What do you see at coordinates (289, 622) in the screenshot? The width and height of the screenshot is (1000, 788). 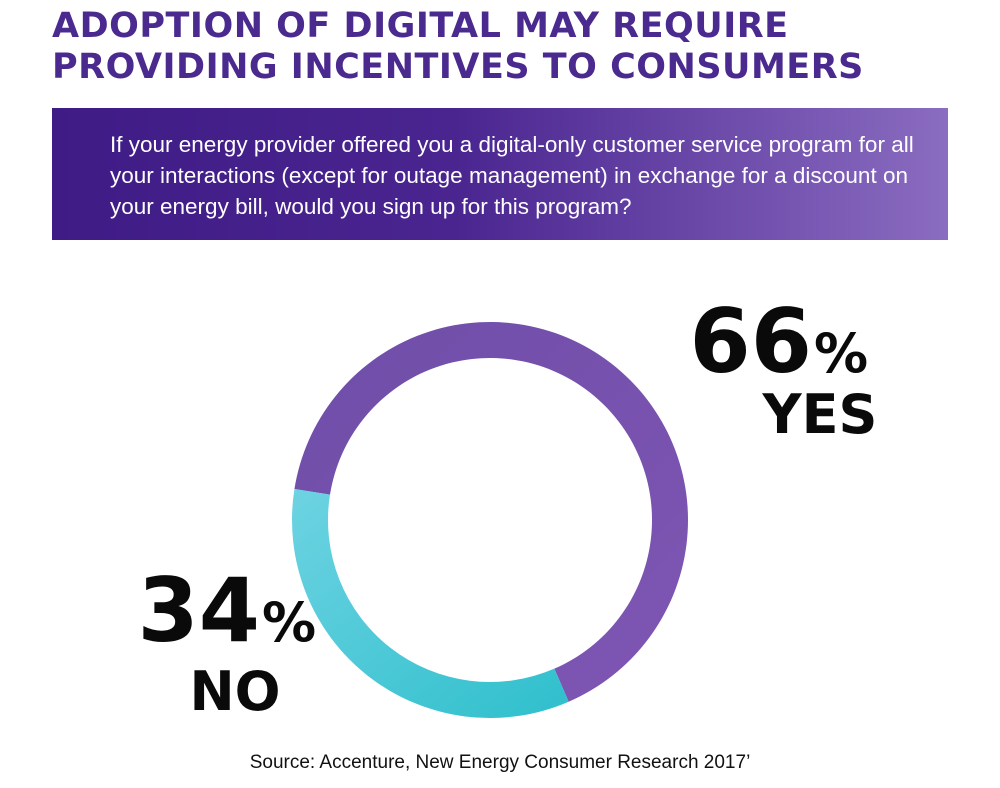 I see `no-percent-sign: %` at bounding box center [289, 622].